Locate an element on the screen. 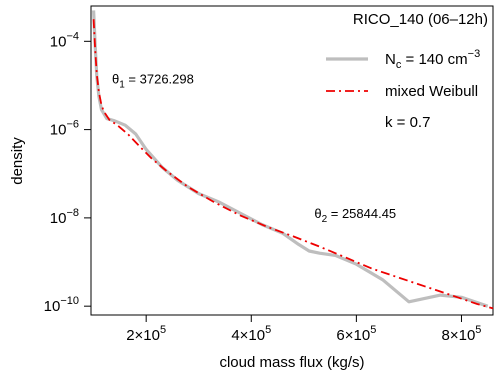 Image resolution: width=498 pixels, height=375 pixels. y-tick-label: 10⁻⁶ is located at coordinates (64, 129).